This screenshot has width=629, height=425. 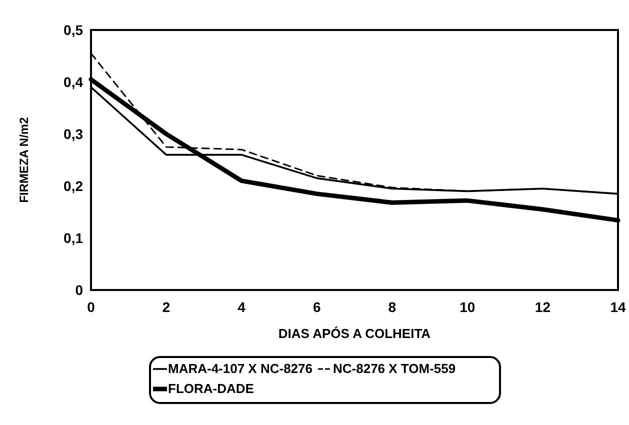 I want to click on y-axis-title: FIRMEZA N/m2, so click(x=24, y=159).